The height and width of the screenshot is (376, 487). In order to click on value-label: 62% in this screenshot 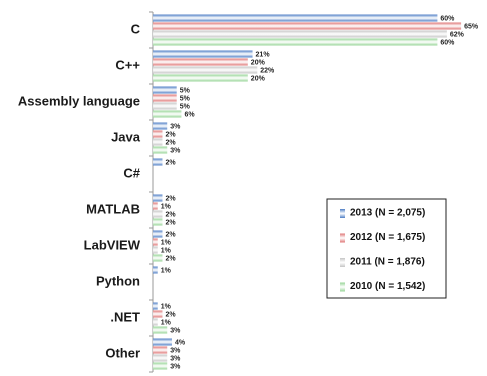, I will do `click(457, 34)`.